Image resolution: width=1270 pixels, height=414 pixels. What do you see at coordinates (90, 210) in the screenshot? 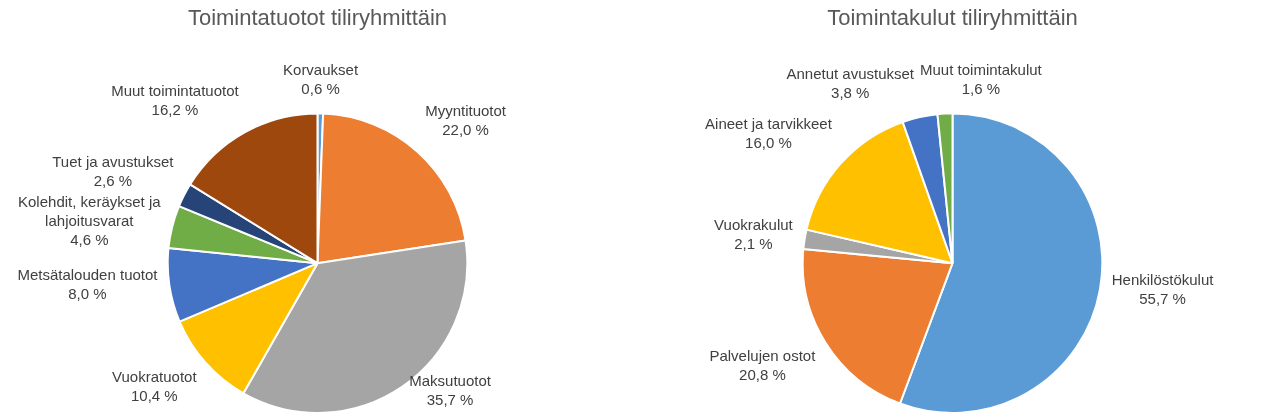
I see `slice-label: Kolehdit, keräykset ja lahjoitusvarat` at bounding box center [90, 210].